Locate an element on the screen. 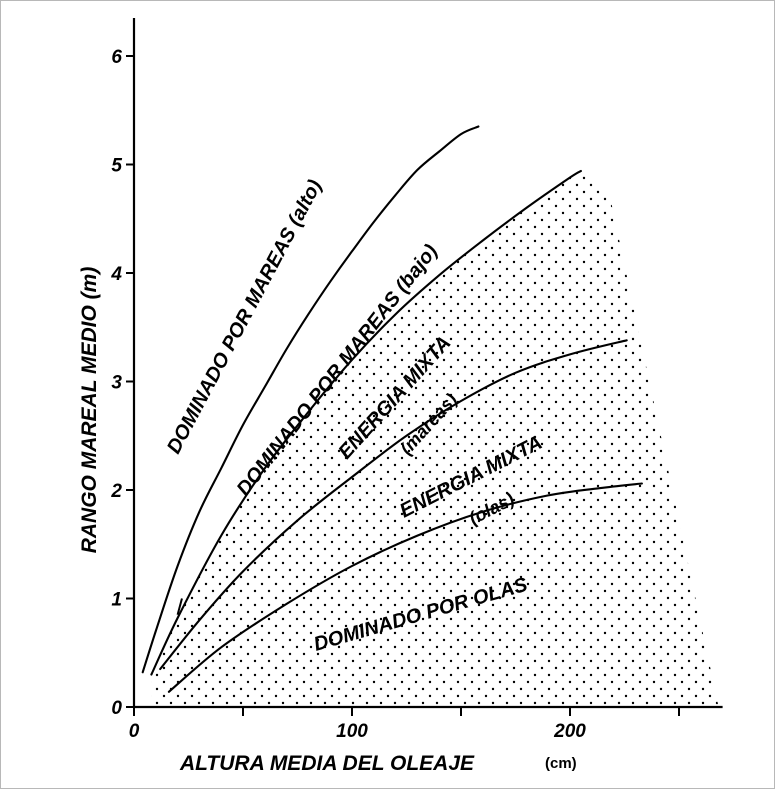 The width and height of the screenshot is (775, 789). y-tick-label: 1 is located at coordinates (116, 600).